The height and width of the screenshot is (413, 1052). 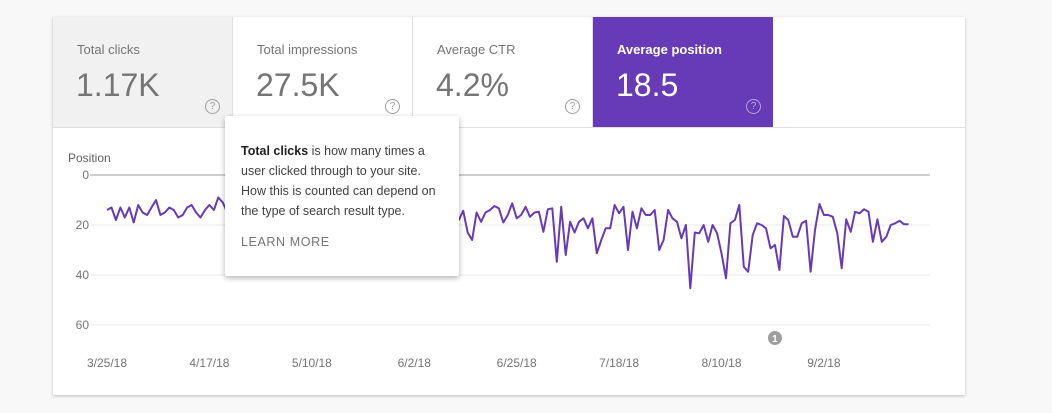 I want to click on x-tick-label: 3/25/18, so click(x=107, y=363).